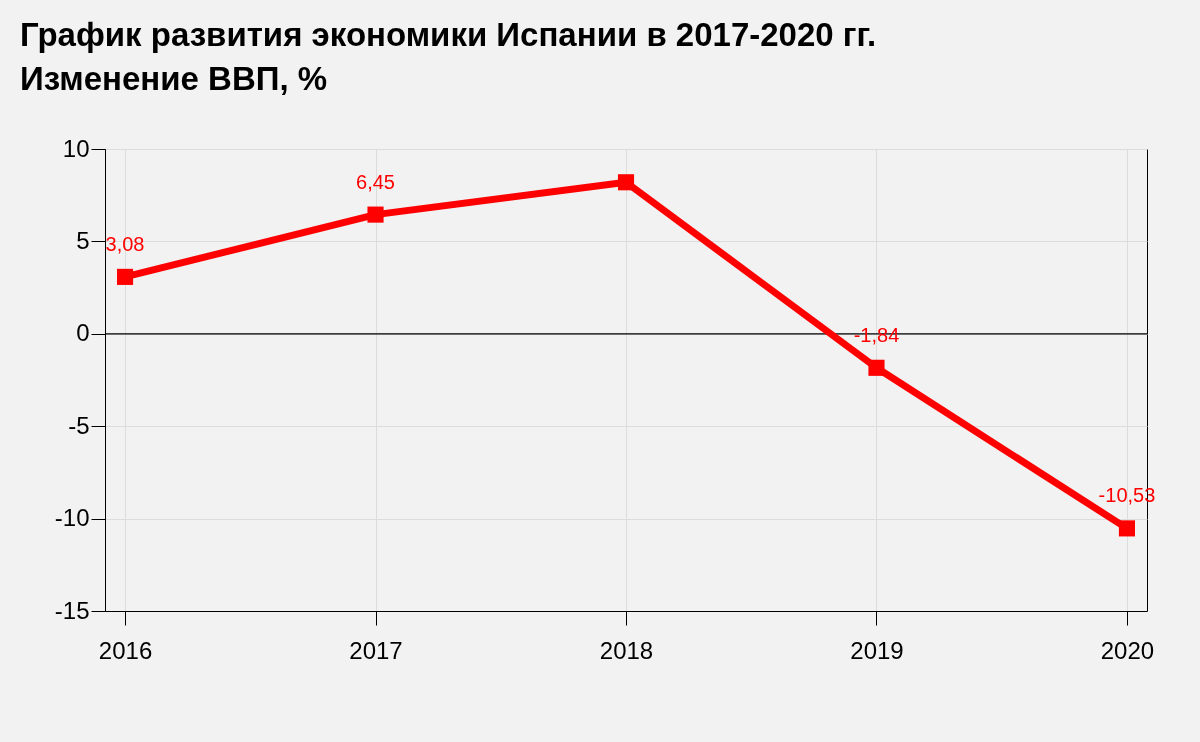 This screenshot has width=1200, height=742. I want to click on text: График развития экономики Испании в 2017-2020 гг., so click(448, 34).